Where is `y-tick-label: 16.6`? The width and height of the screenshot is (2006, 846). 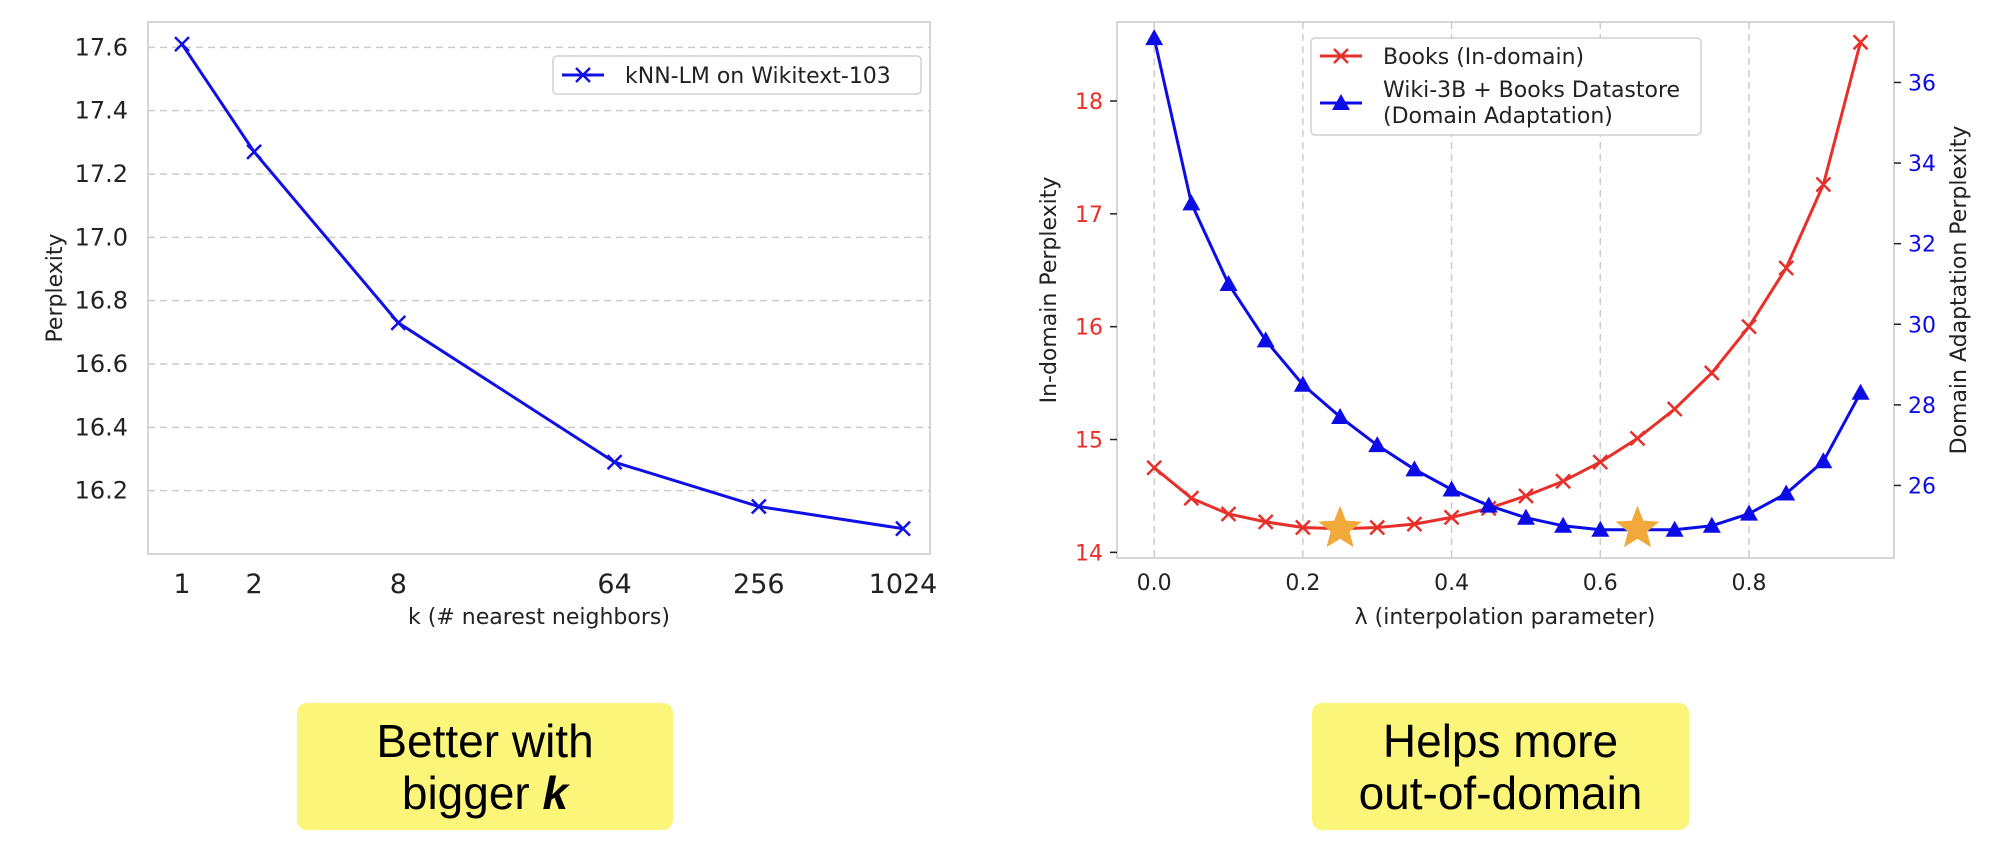
y-tick-label: 16.6 is located at coordinates (101, 364).